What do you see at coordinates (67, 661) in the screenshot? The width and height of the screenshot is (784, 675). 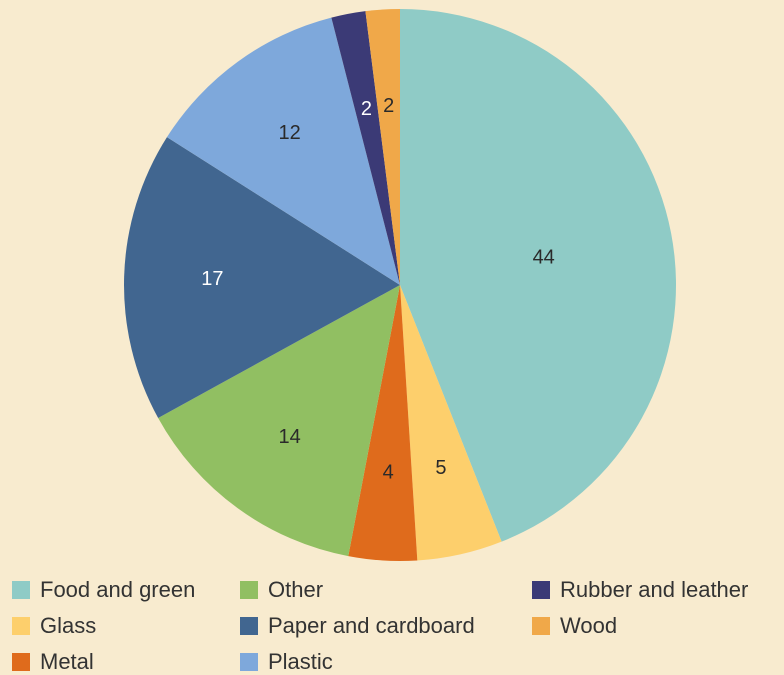 I see `legend-label: Metal` at bounding box center [67, 661].